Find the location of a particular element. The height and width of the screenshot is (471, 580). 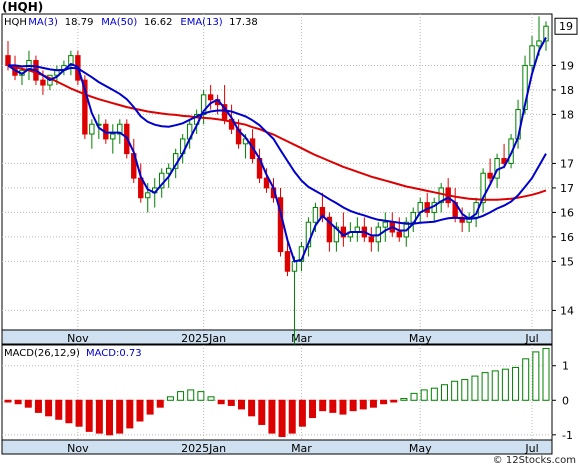

price-legend-item: 17.38 is located at coordinates (243, 22).